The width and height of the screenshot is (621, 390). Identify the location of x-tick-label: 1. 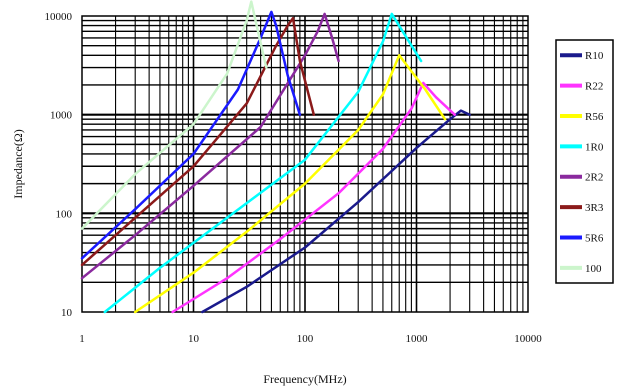
(82, 339).